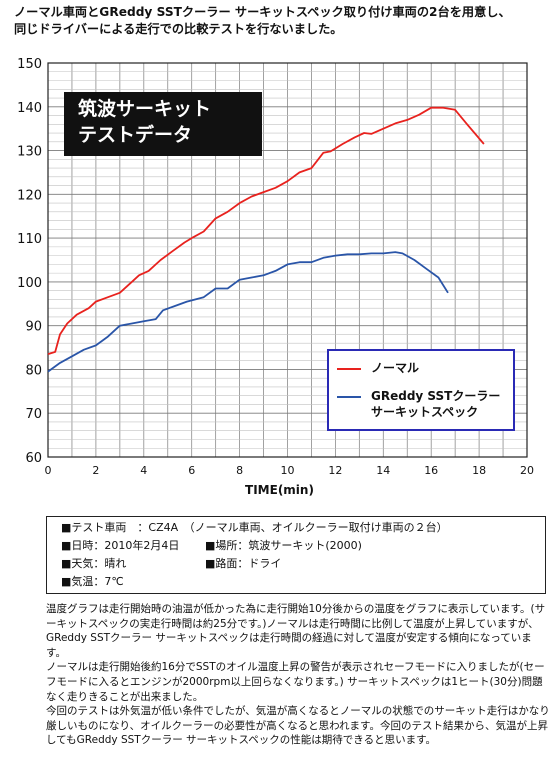  Describe the element at coordinates (431, 470) in the screenshot. I see `x-tick-label: 16` at that location.